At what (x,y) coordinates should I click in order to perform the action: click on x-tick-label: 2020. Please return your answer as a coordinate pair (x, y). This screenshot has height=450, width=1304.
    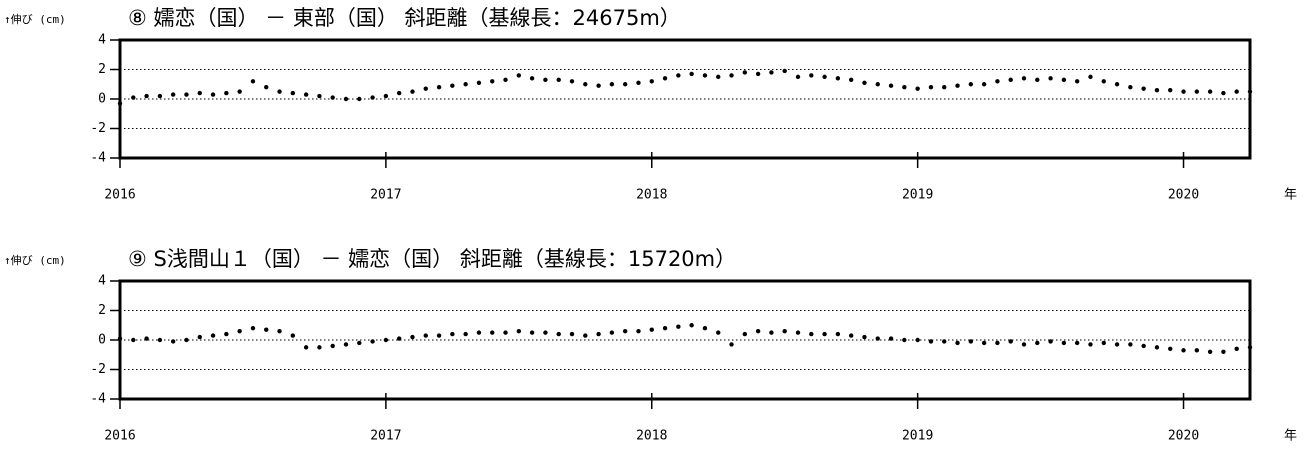
    Looking at the image, I should click on (1183, 436).